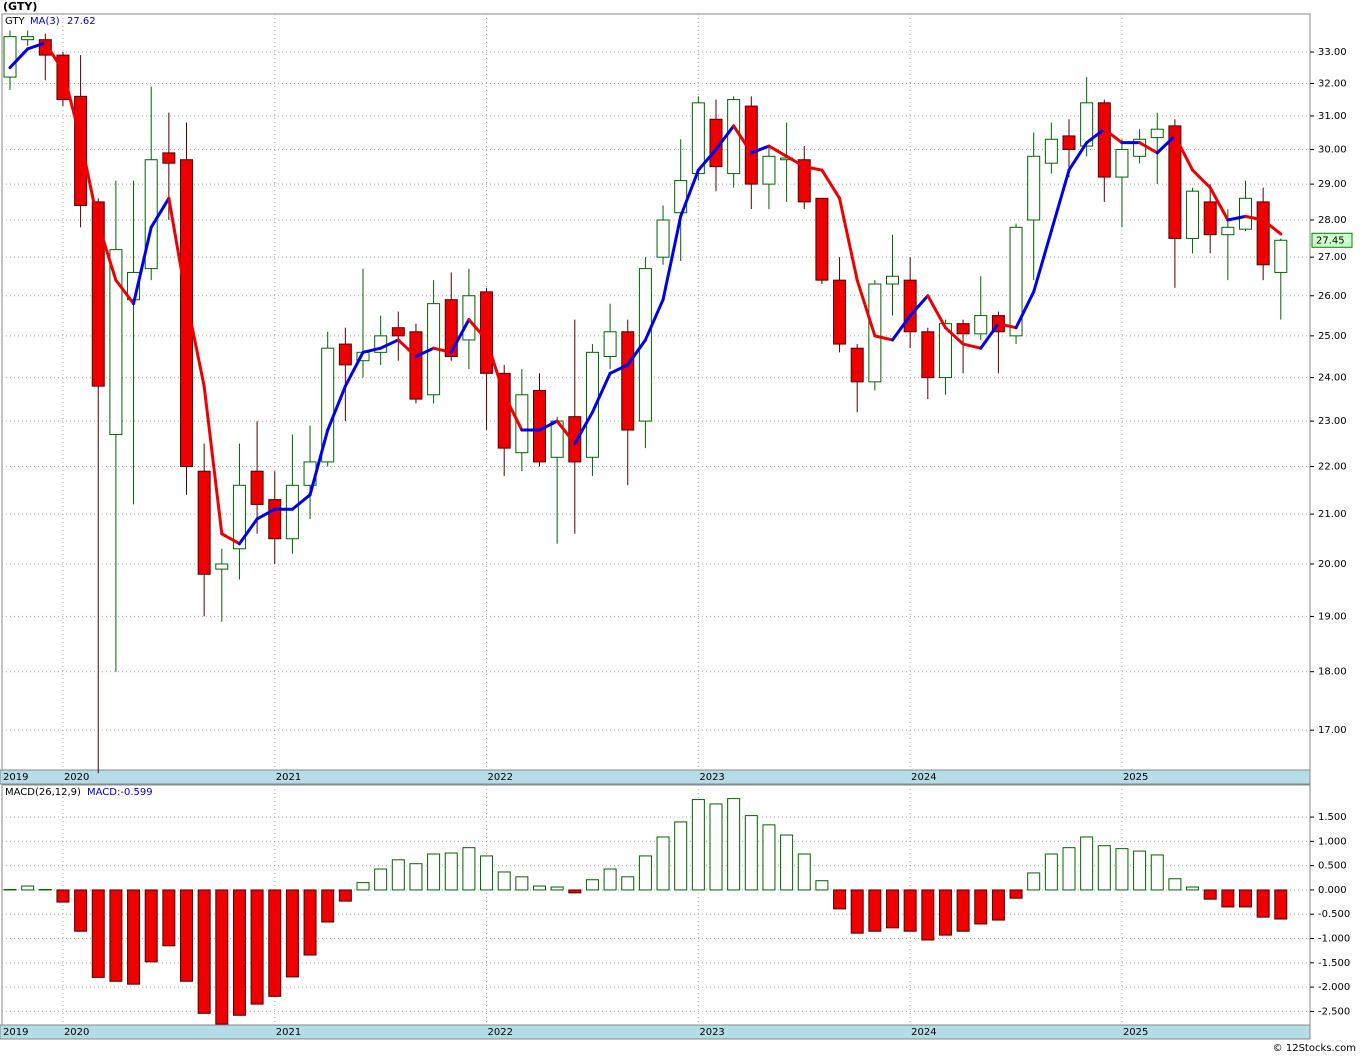 The height and width of the screenshot is (1056, 1360). I want to click on y-tick-label: 27.00, so click(1332, 257).